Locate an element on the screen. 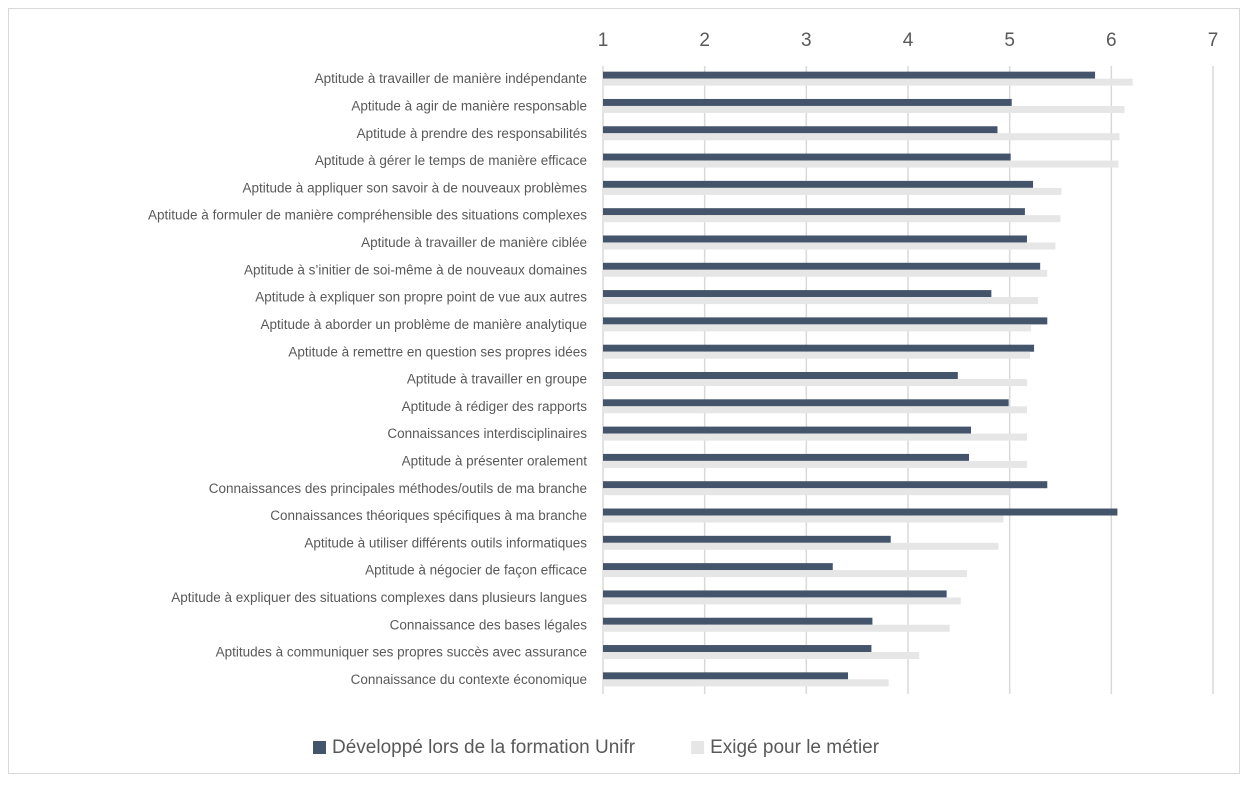 The image size is (1248, 787). category-label: Aptitude à agir de manière responsable is located at coordinates (469, 106).